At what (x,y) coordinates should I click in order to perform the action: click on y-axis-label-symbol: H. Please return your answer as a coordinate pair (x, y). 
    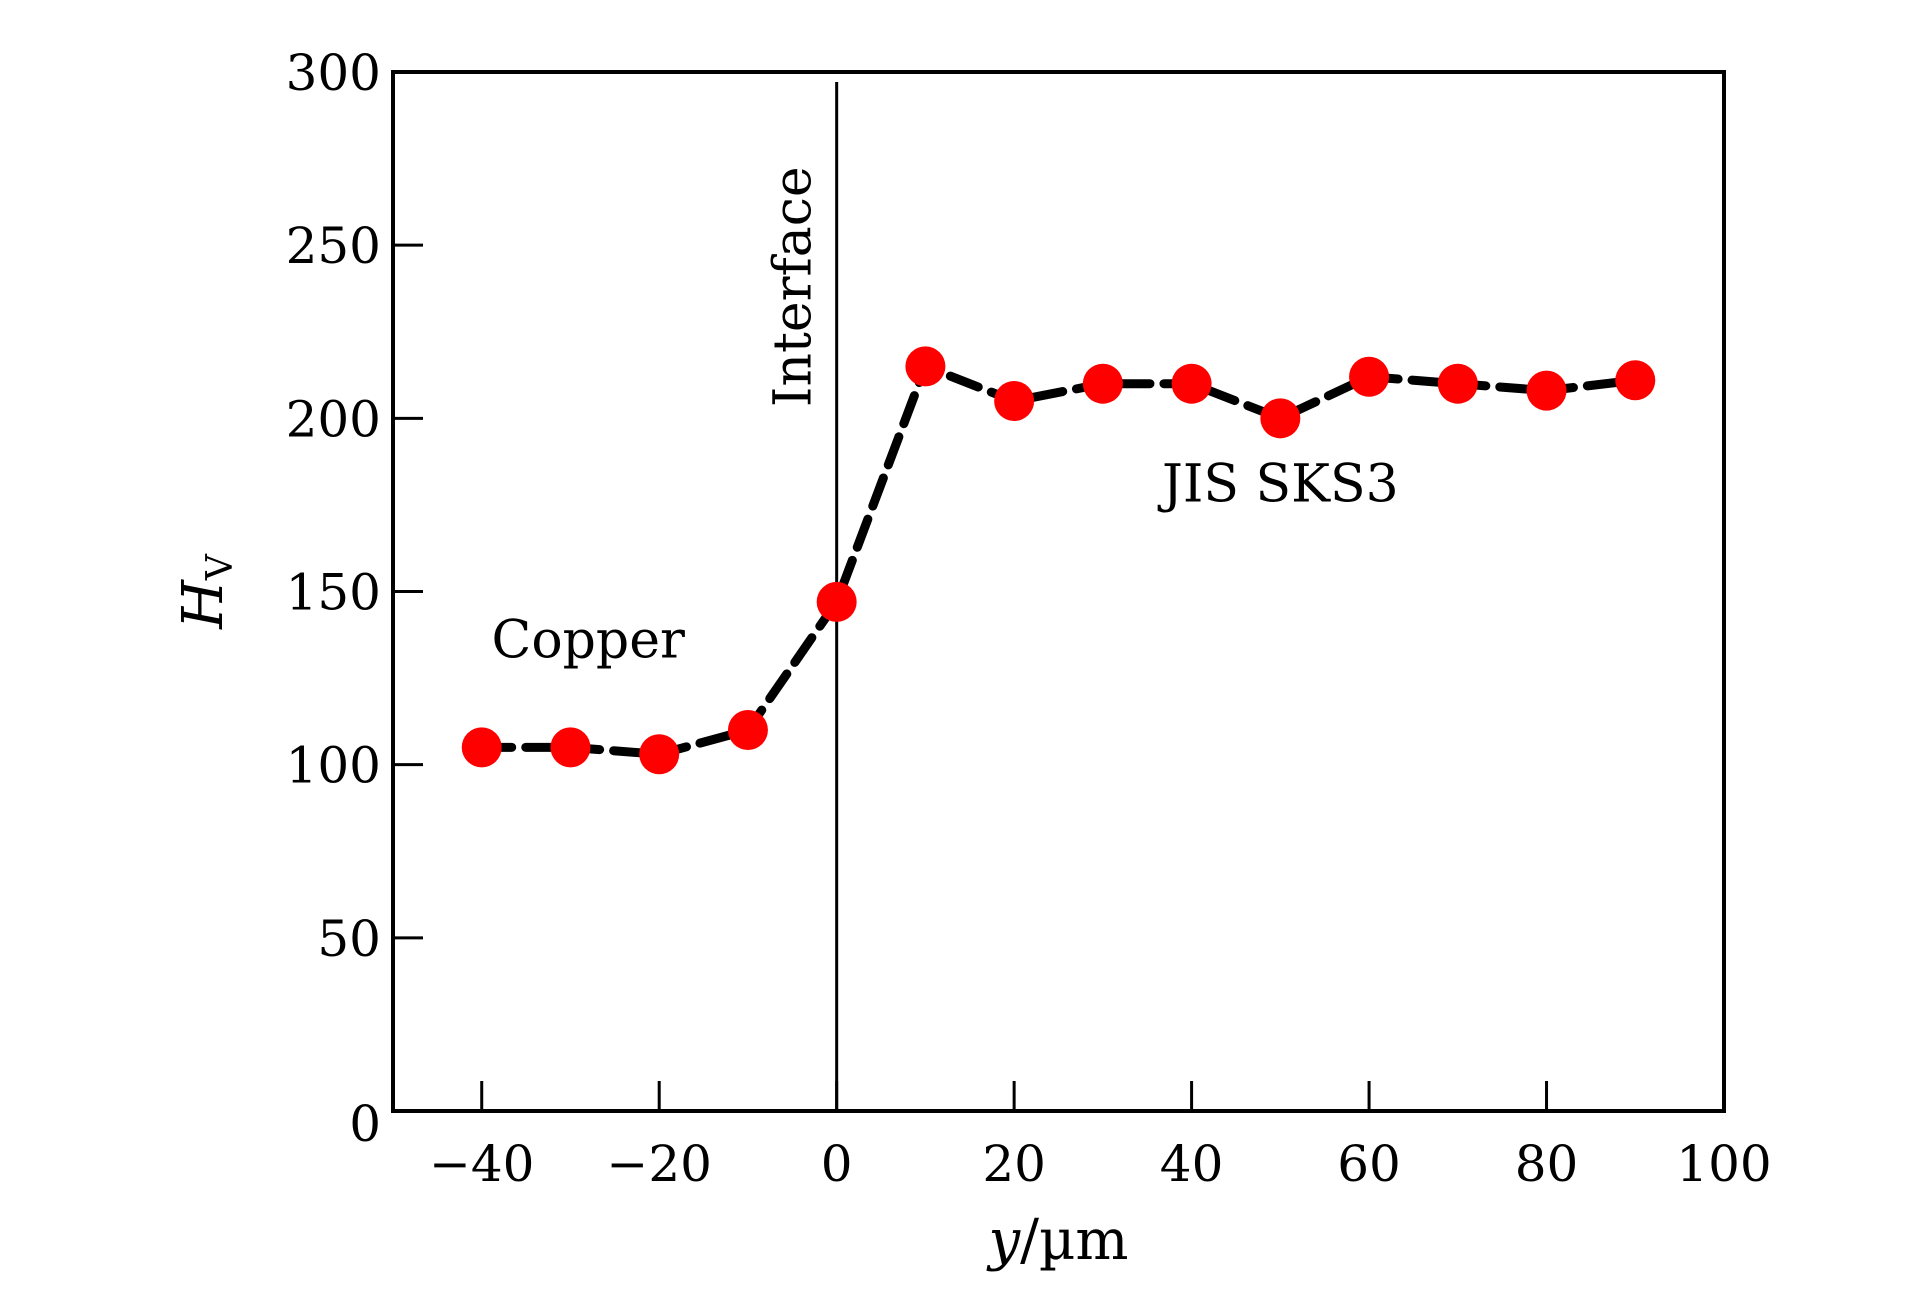
    Looking at the image, I should click on (203, 604).